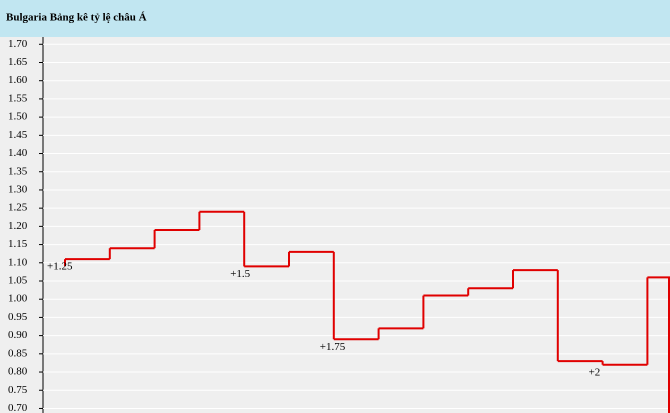 This screenshot has height=413, width=670. I want to click on y-tick-label: 0.75, so click(18, 390).